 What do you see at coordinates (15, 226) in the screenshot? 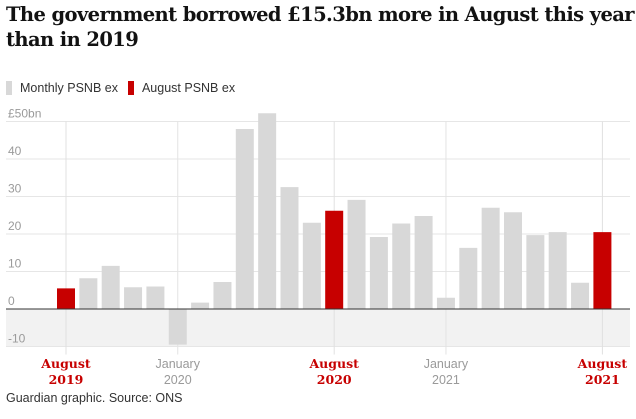
I see `y-tick-label: 20` at bounding box center [15, 226].